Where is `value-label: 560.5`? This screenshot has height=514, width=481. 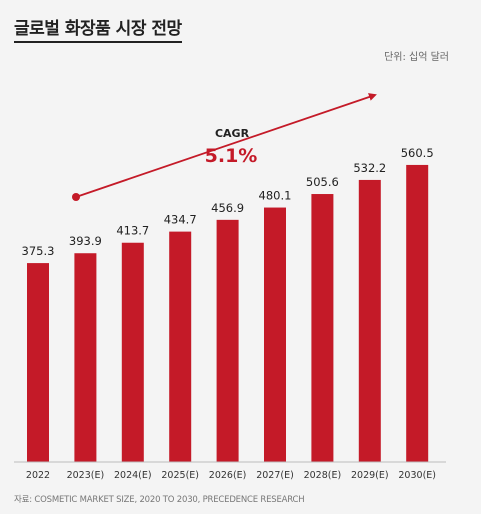
value-label: 560.5 is located at coordinates (417, 153).